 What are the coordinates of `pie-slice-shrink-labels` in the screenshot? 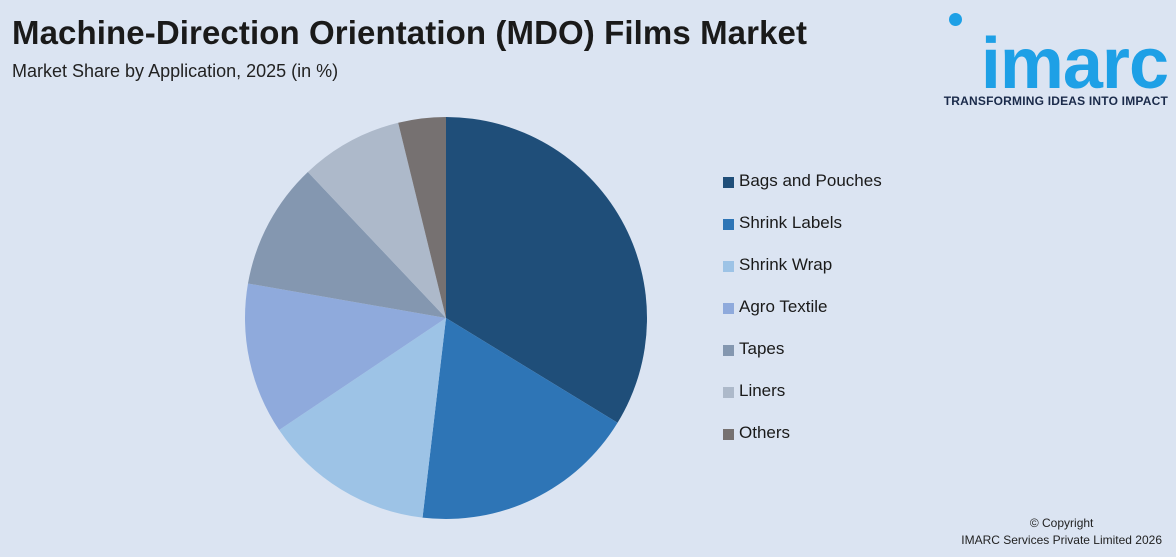 It's located at (520, 418).